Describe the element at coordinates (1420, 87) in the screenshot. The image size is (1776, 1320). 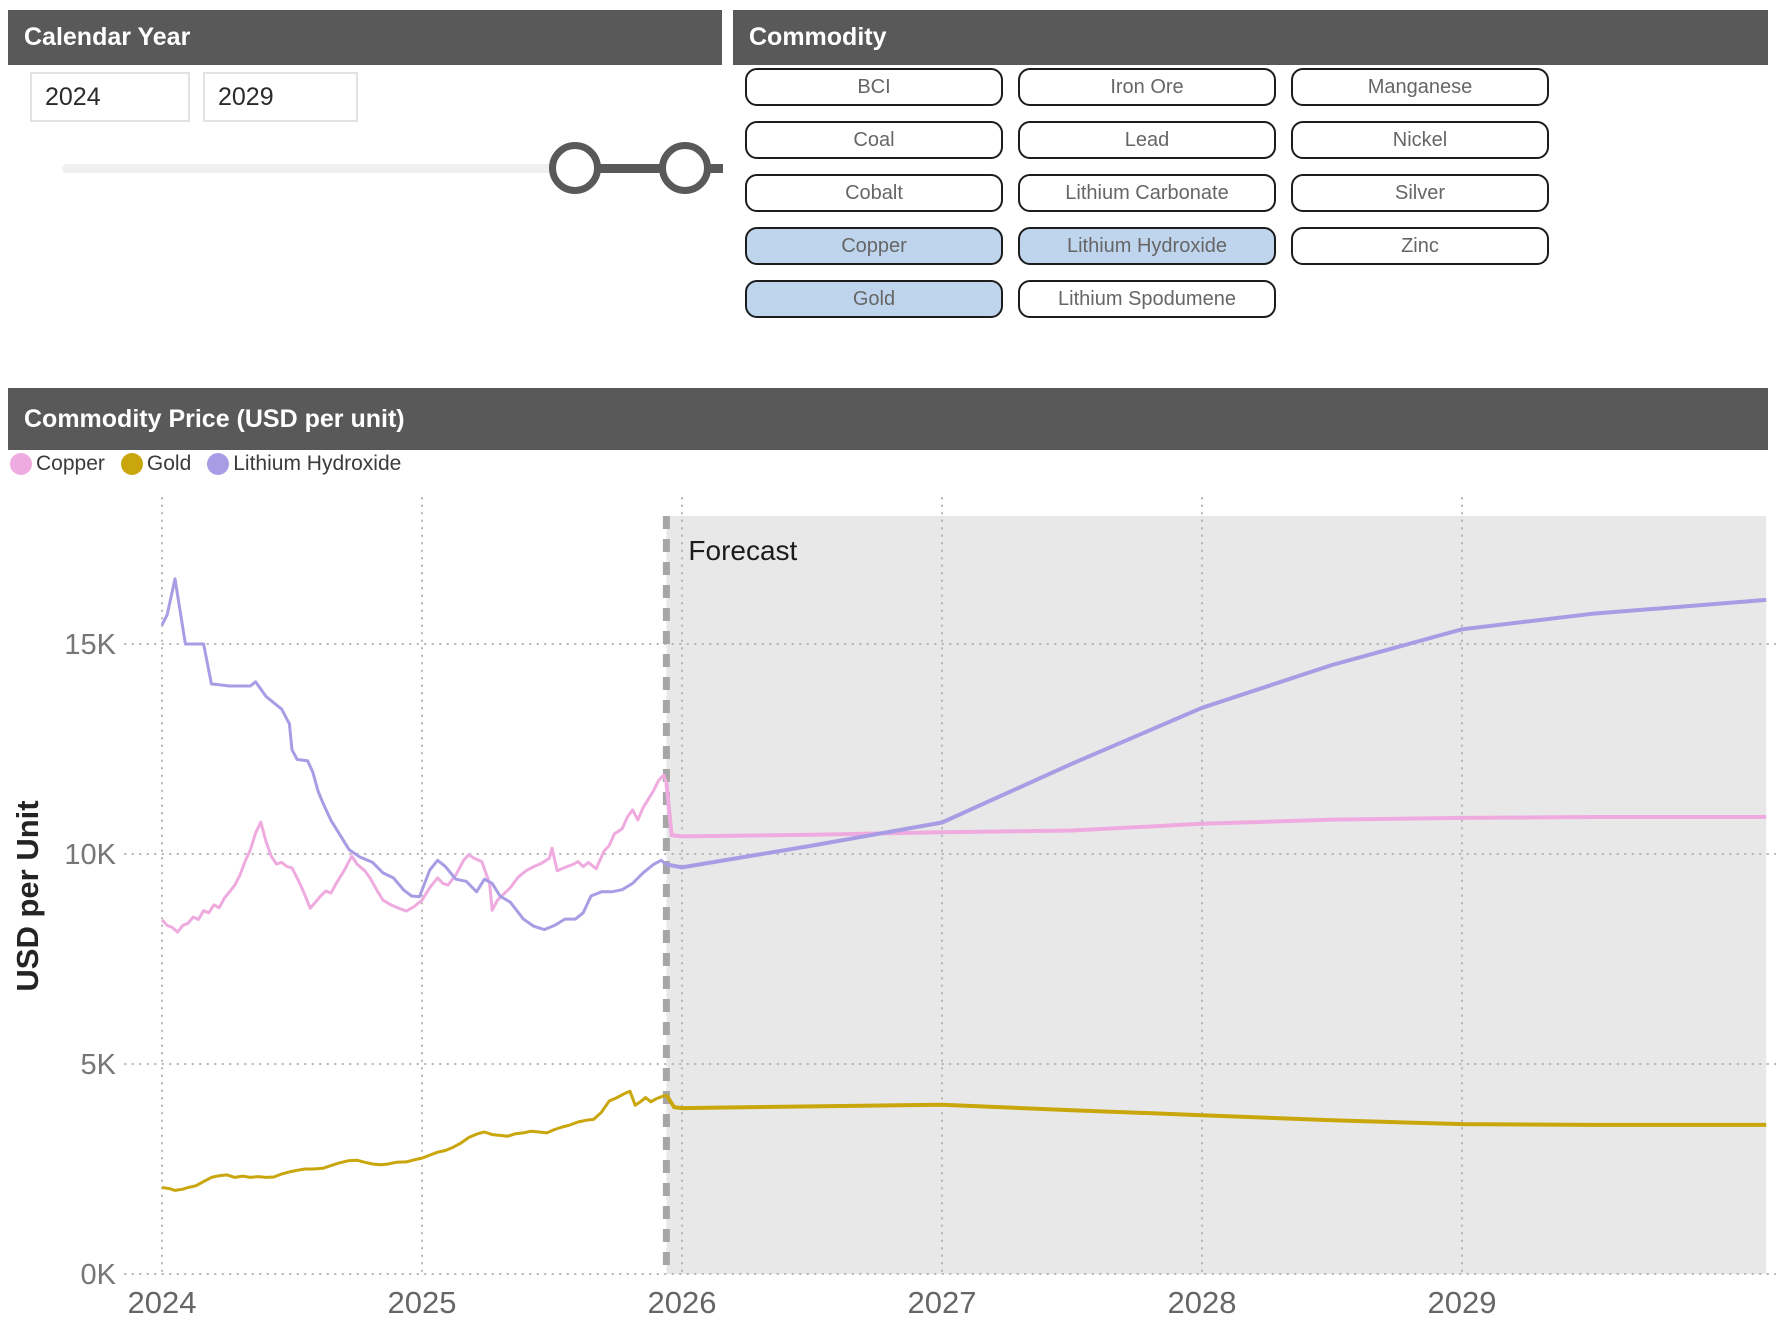
I see `commodity-button-manganese: Manganese` at that location.